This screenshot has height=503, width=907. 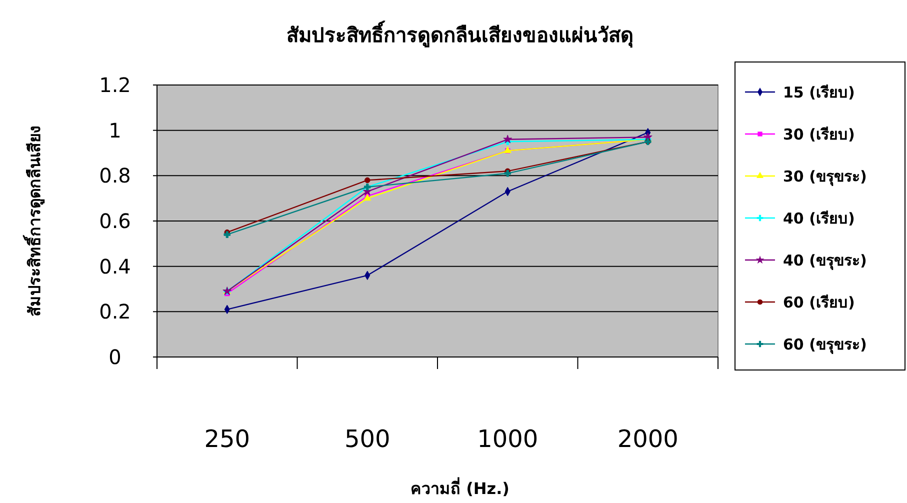 What do you see at coordinates (819, 302) in the screenshot?
I see `legend-label: 60 (เรียบ)` at bounding box center [819, 302].